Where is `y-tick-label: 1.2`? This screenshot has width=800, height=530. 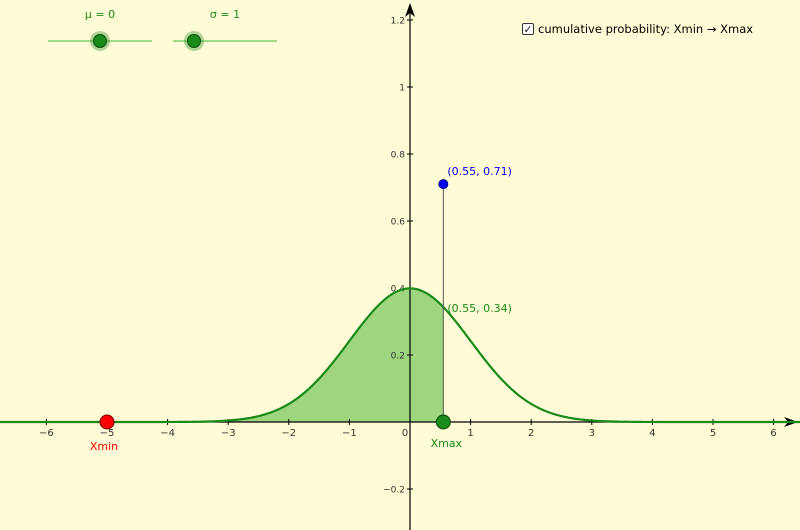
y-tick-label: 1.2 is located at coordinates (398, 22).